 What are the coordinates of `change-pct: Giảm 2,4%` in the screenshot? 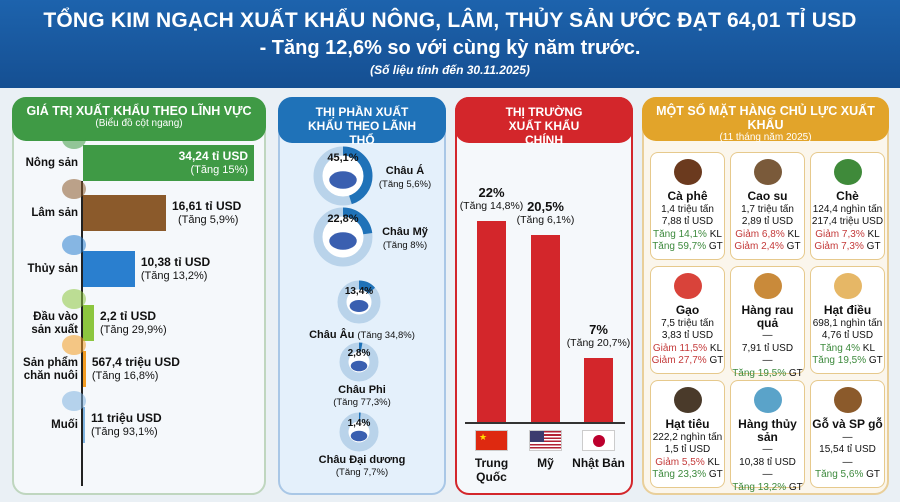 It's located at (759, 246).